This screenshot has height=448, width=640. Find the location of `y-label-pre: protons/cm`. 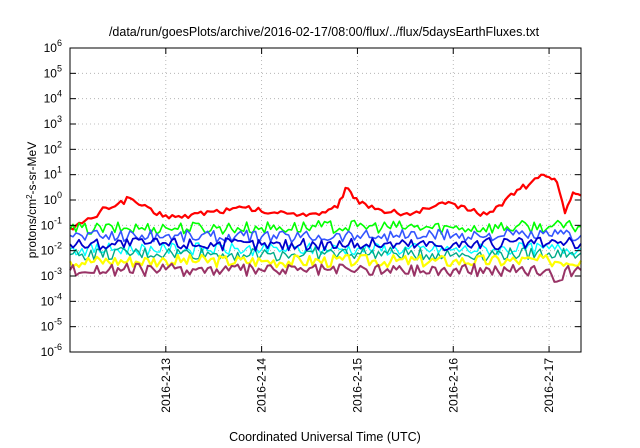

y-label-pre: protons/cm is located at coordinates (32, 228).